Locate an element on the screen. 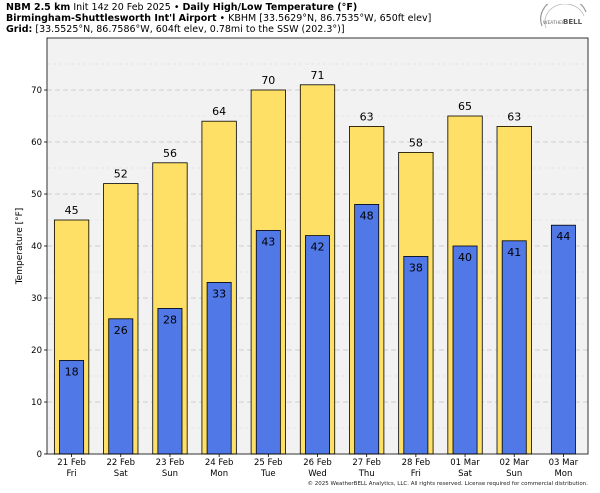  logo-text-big: BELL is located at coordinates (573, 22).